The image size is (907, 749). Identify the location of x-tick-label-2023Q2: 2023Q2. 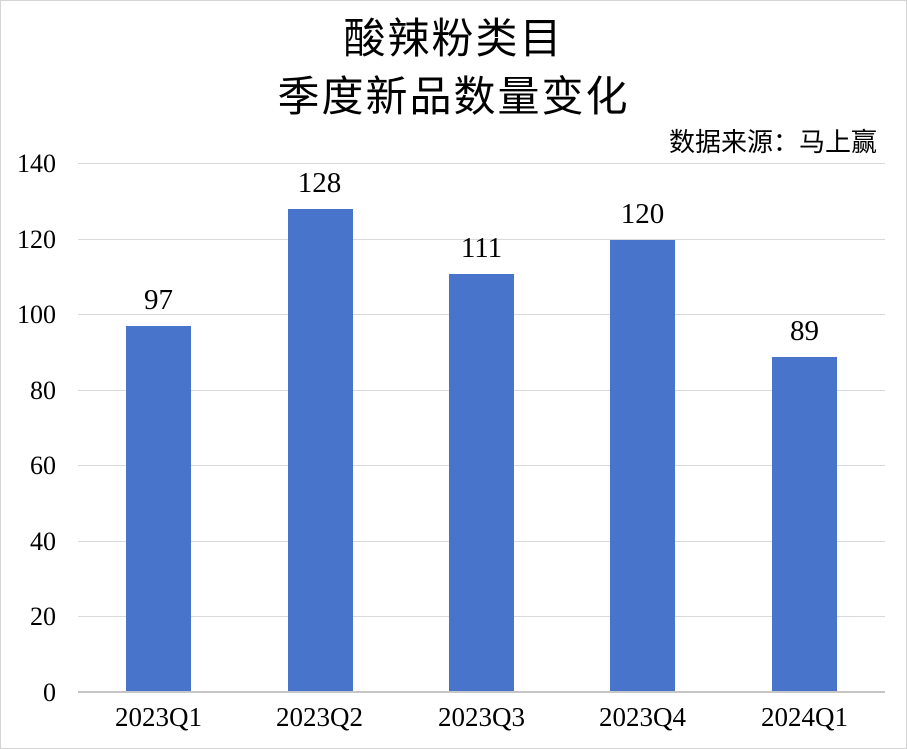
(319, 717).